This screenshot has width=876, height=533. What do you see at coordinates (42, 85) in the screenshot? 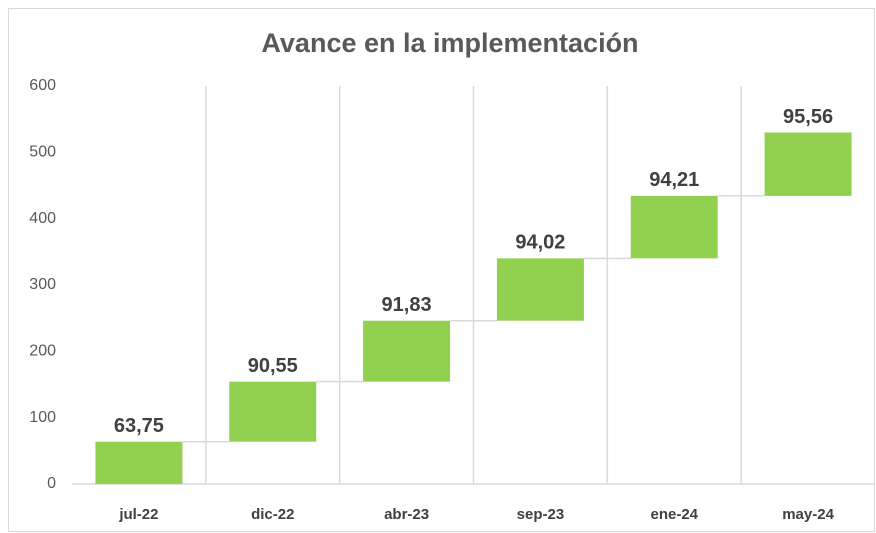
I see `y-tick-label: 600` at bounding box center [42, 85].